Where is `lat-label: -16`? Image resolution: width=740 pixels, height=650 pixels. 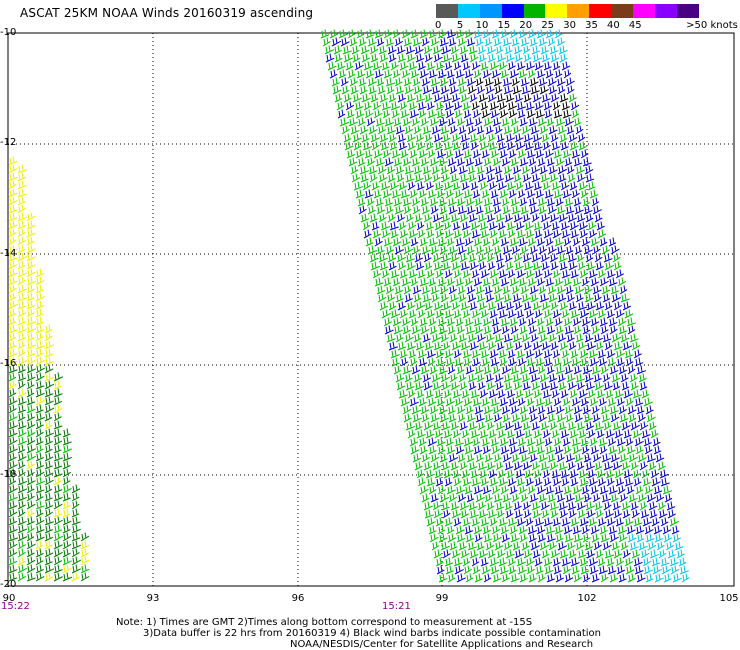 lat-label: -16 is located at coordinates (8, 363).